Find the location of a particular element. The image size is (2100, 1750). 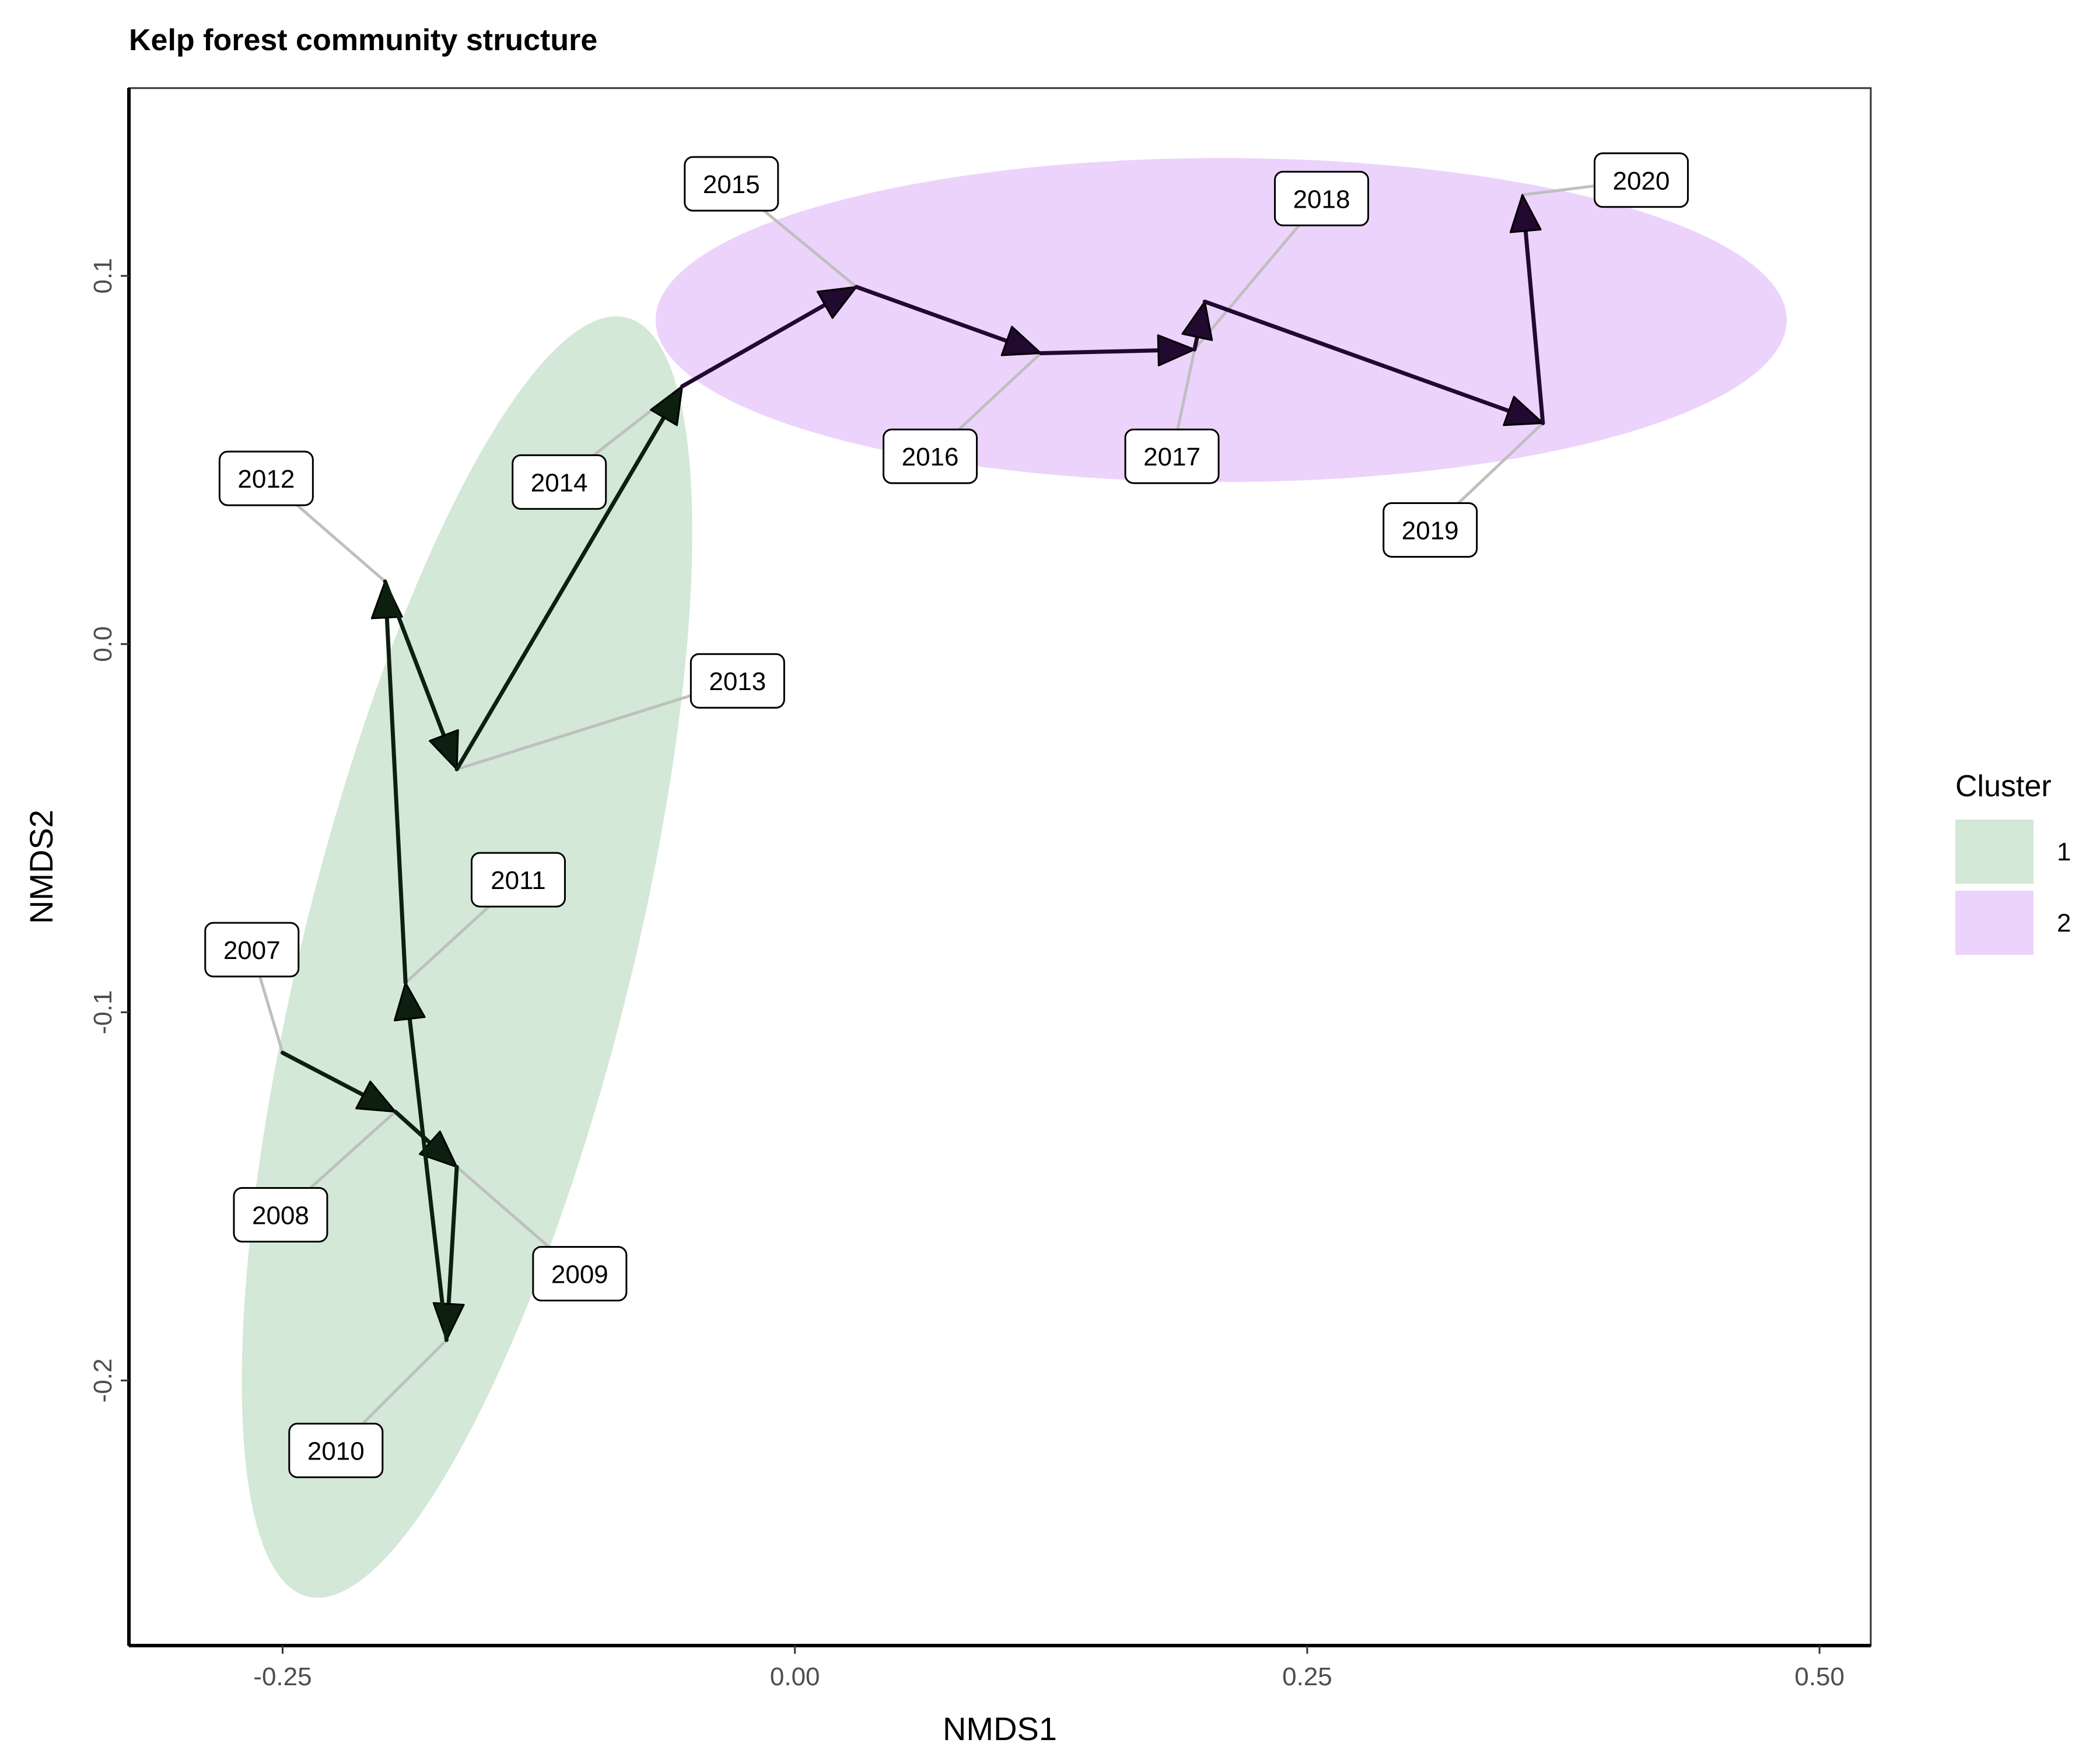

year-label-text: 2017 is located at coordinates (1171, 457).